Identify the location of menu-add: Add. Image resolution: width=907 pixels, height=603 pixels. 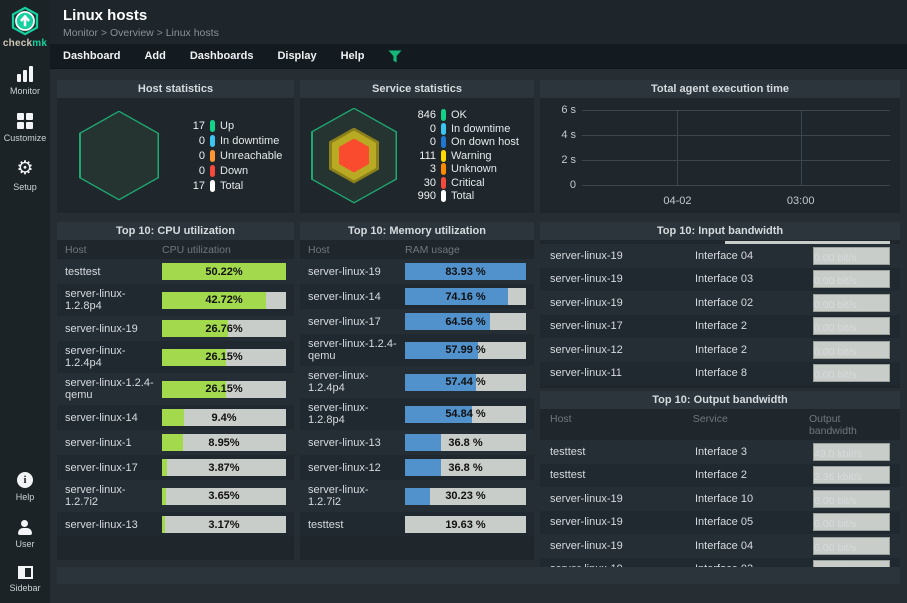
(155, 56).